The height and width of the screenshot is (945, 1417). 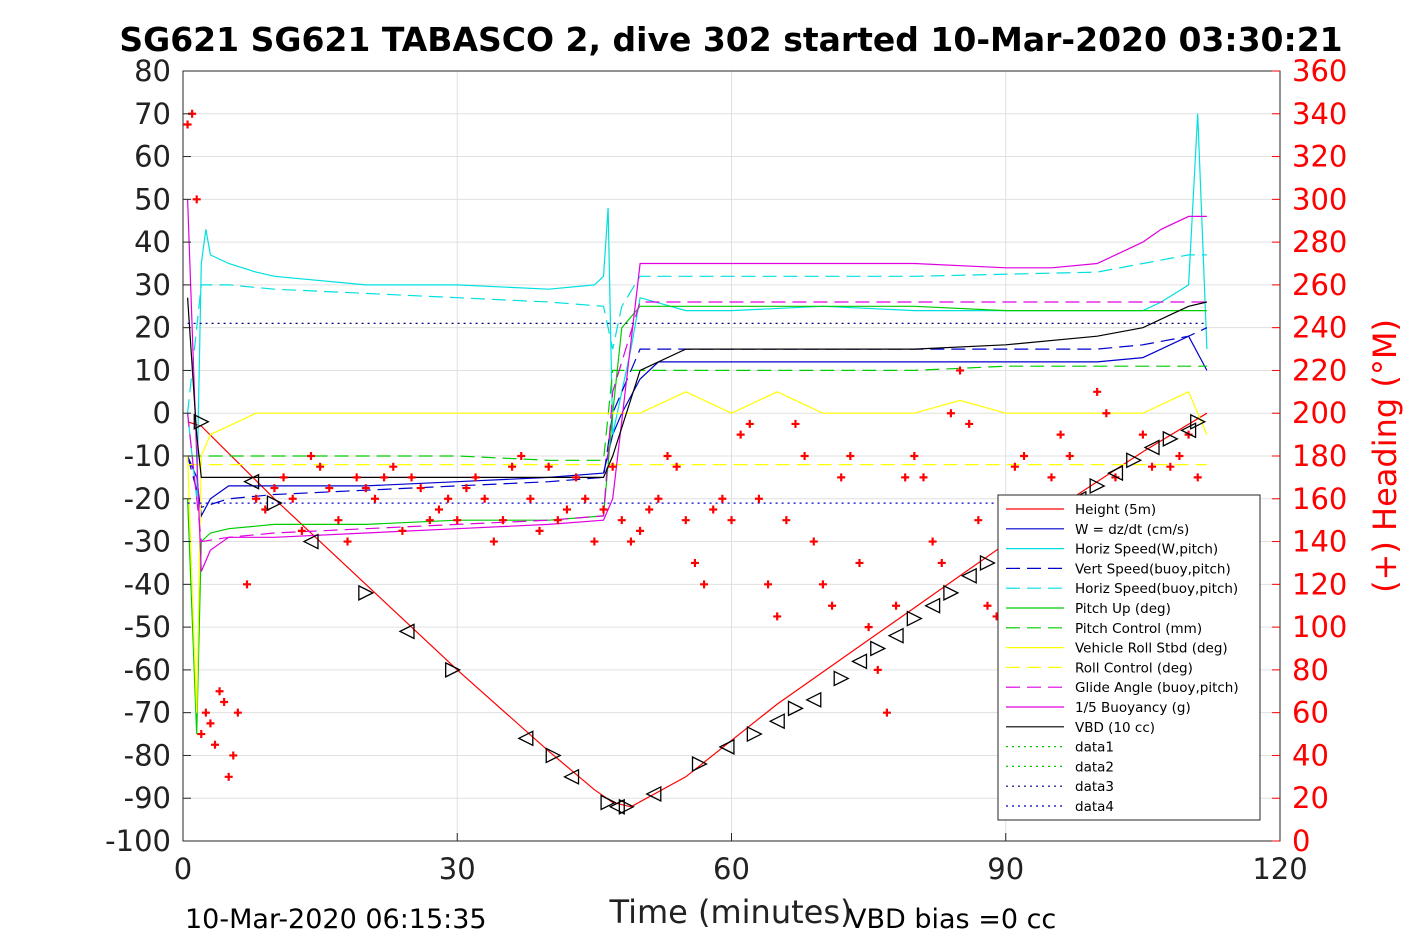 What do you see at coordinates (1132, 530) in the screenshot?
I see `legend-entry: W = dz/dt (cm/s)` at bounding box center [1132, 530].